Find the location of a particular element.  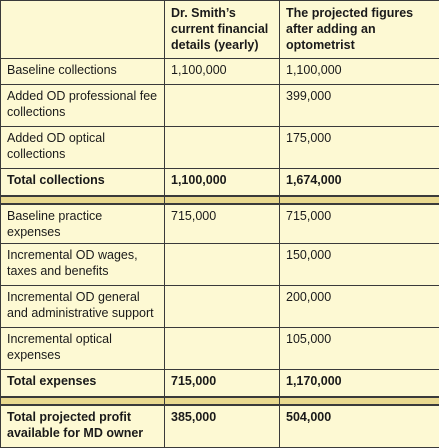

row-current: 715,000 is located at coordinates (222, 224).